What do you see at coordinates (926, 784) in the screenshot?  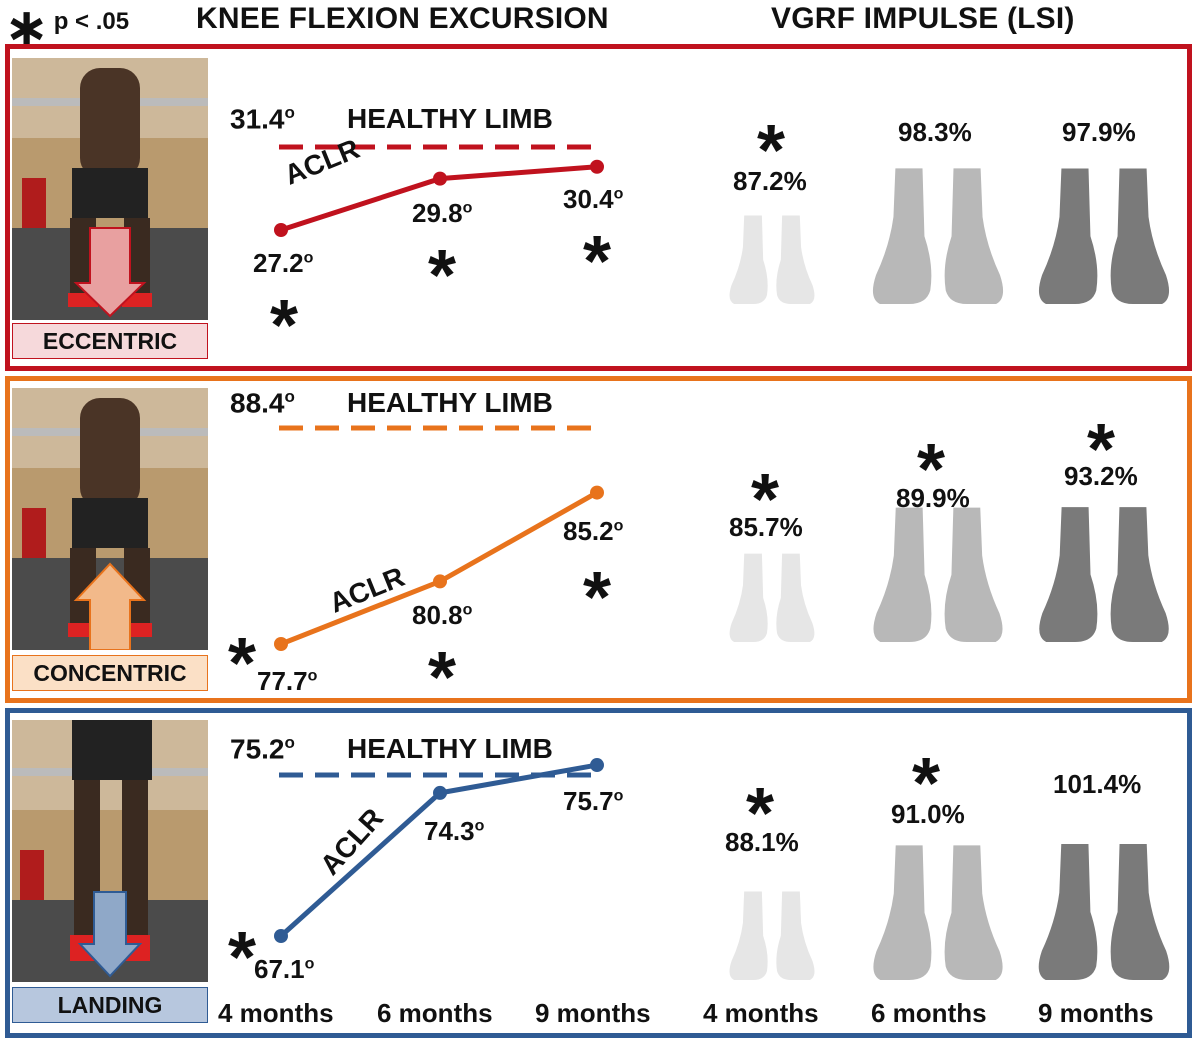 I see `vgrf-sig-landing-6m: *` at bounding box center [926, 784].